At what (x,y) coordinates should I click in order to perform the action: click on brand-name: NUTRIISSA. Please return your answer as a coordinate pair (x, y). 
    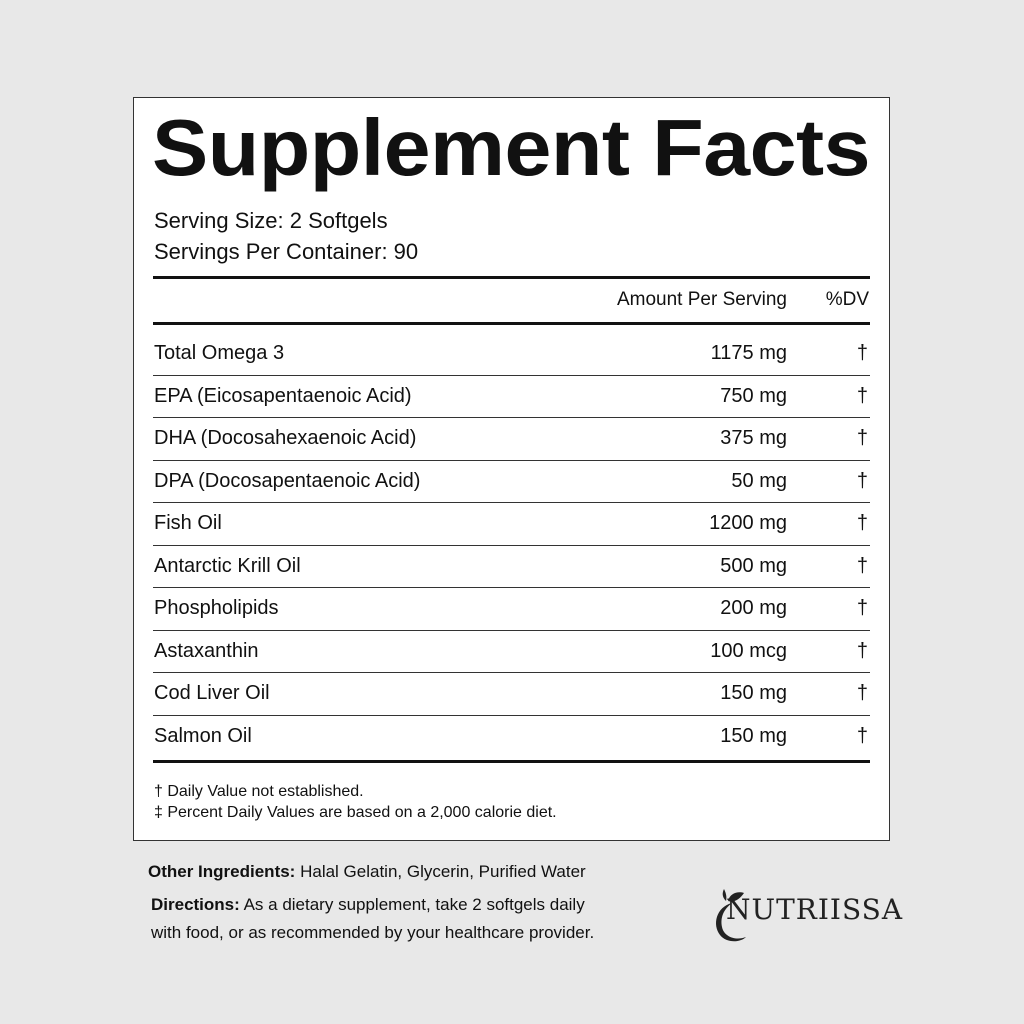
    Looking at the image, I should click on (815, 909).